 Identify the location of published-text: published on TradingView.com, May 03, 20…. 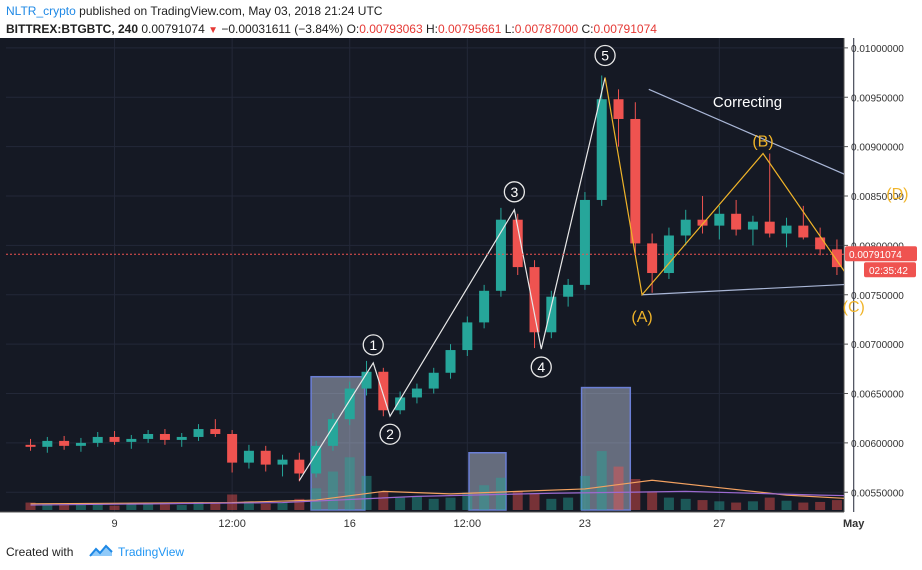
(231, 11).